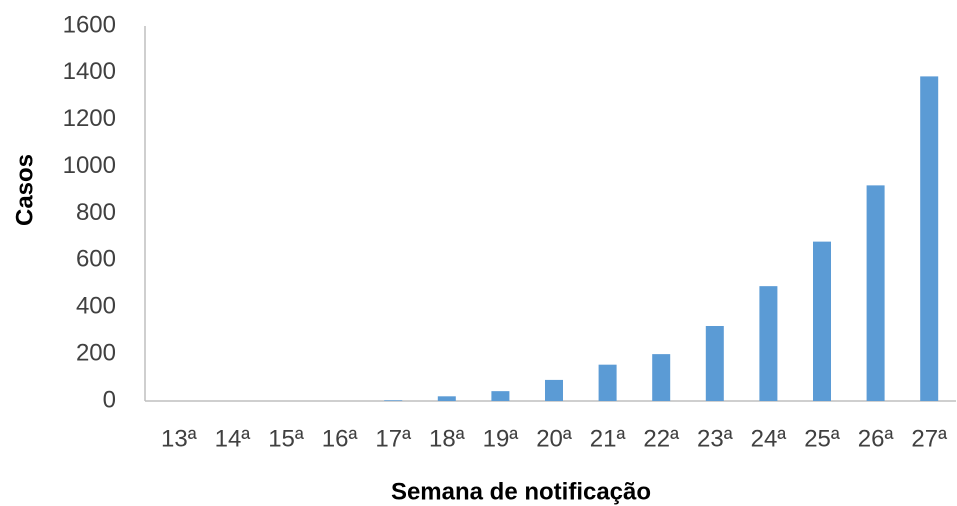 Image resolution: width=957 pixels, height=506 pixels. Describe the element at coordinates (340, 438) in the screenshot. I see `x-tick-label: 16ª` at that location.